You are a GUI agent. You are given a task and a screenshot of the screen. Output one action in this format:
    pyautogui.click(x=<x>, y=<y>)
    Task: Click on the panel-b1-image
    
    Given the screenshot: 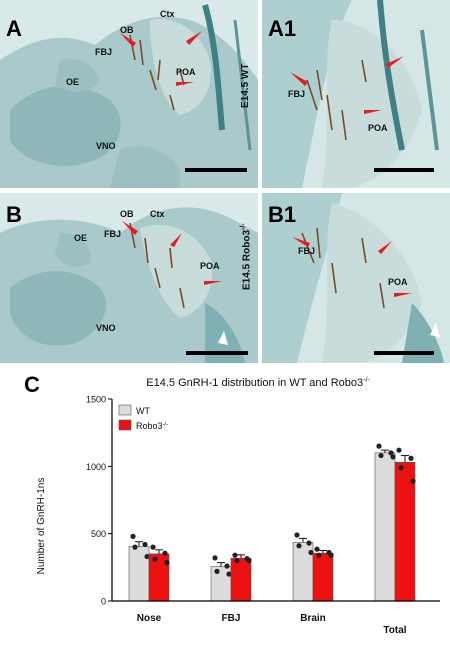 What is the action you would take?
    pyautogui.click(x=356, y=278)
    